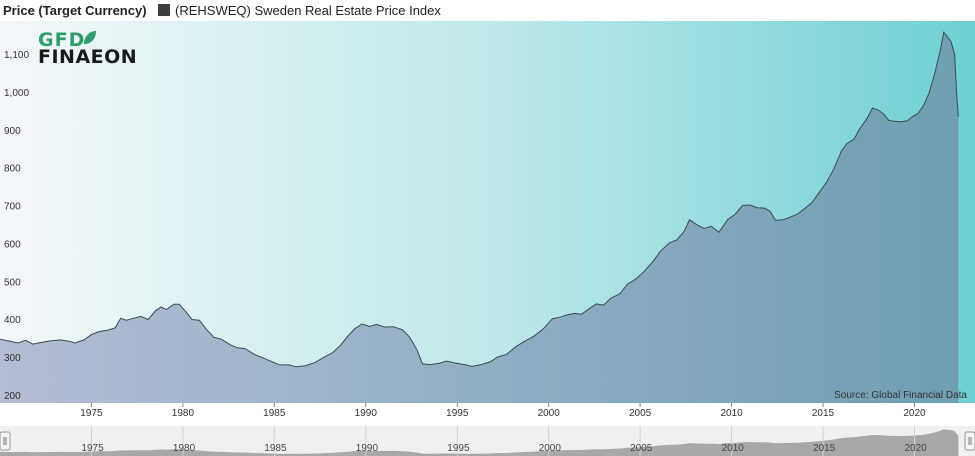 Image resolution: width=975 pixels, height=456 pixels. I want to click on legend-series-label: (REHSWEQ) Sweden Real Estate Price Index, so click(308, 10).